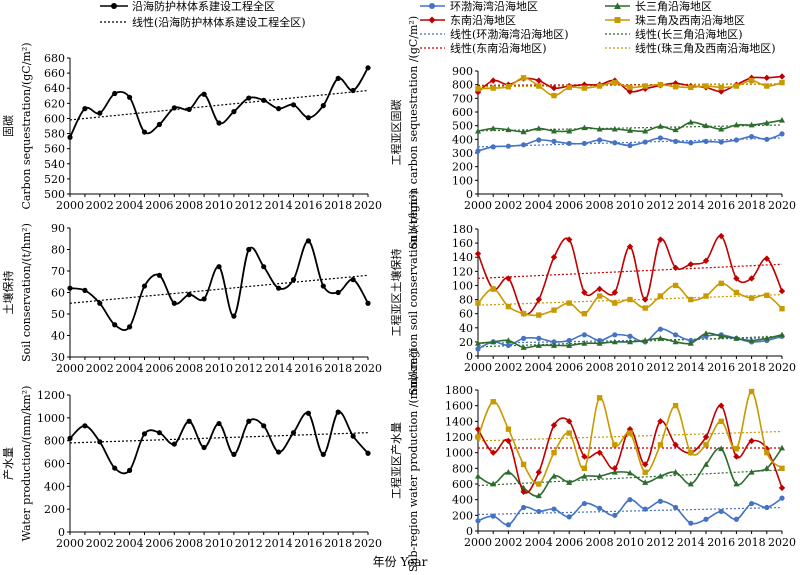  What do you see at coordinates (508, 542) in the screenshot?
I see `x-tick-label: 2002` at bounding box center [508, 542].